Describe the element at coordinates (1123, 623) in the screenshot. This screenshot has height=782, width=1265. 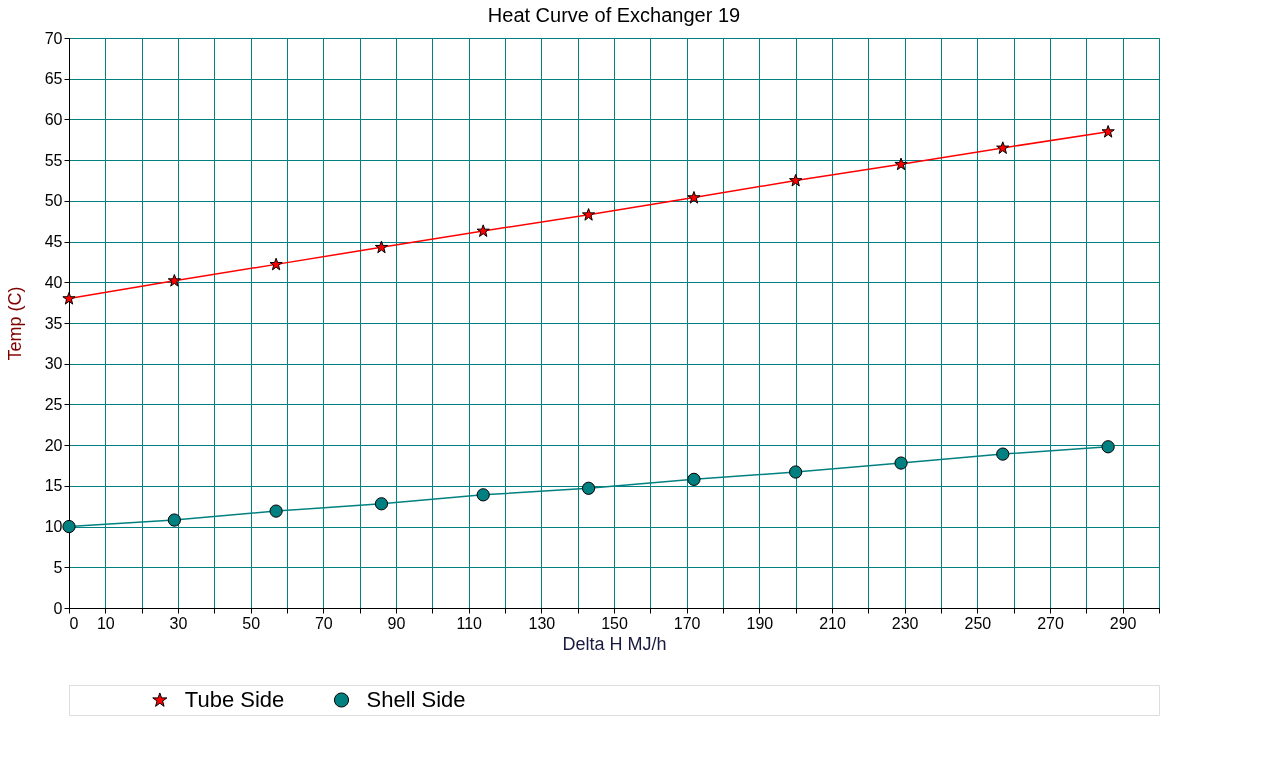
I see `x-tick-label: 290` at that location.